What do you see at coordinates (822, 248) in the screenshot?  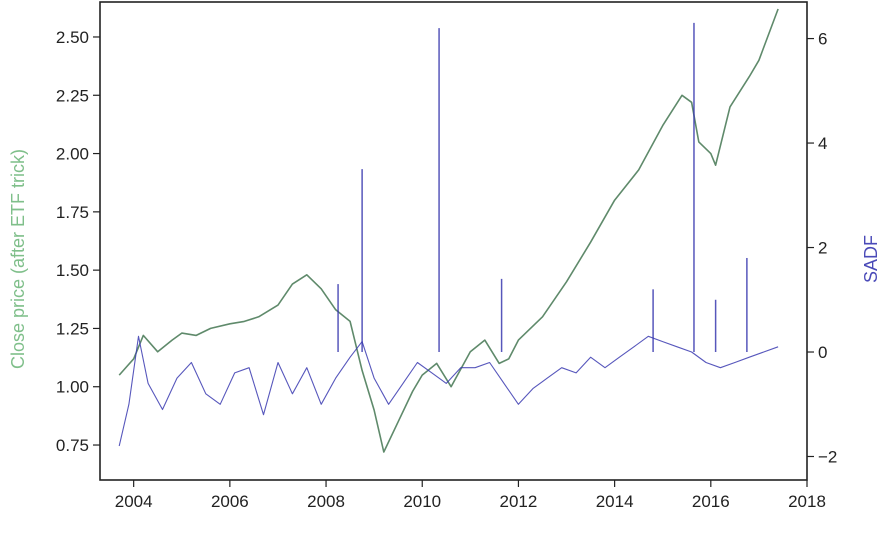 I see `y-right-tick-label: 2` at bounding box center [822, 248].